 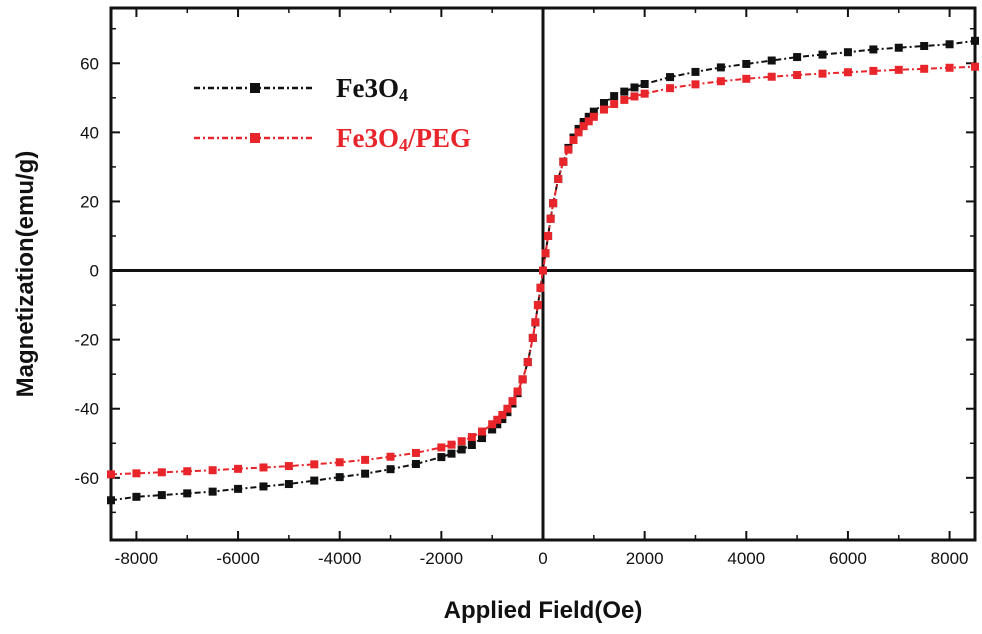 I want to click on legend-item-fe3o4: Fe3O4, so click(x=301, y=89).